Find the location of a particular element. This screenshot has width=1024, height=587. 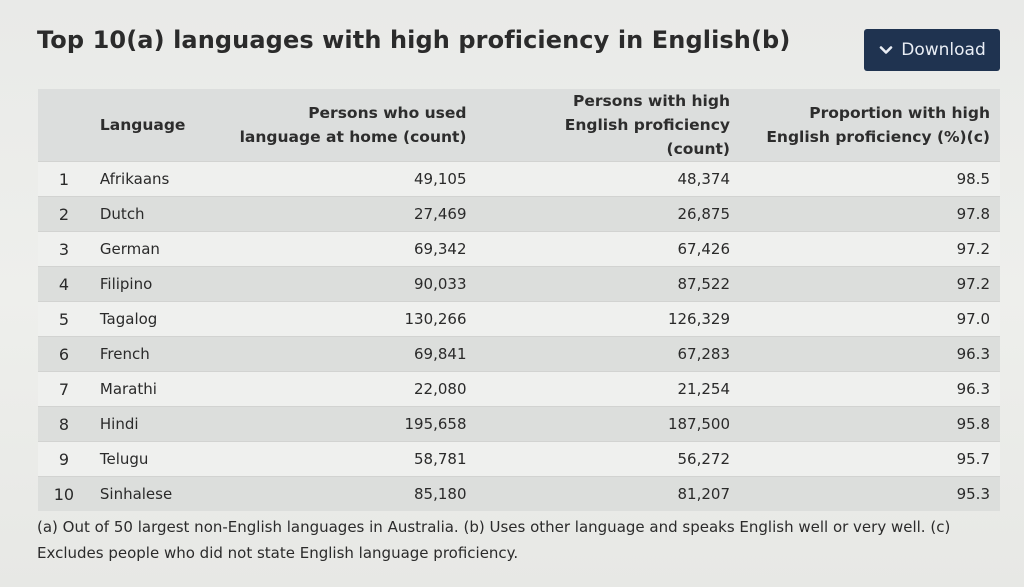

table-row: 5 Tagalog 130,266 126,329 97.0 is located at coordinates (519, 319).